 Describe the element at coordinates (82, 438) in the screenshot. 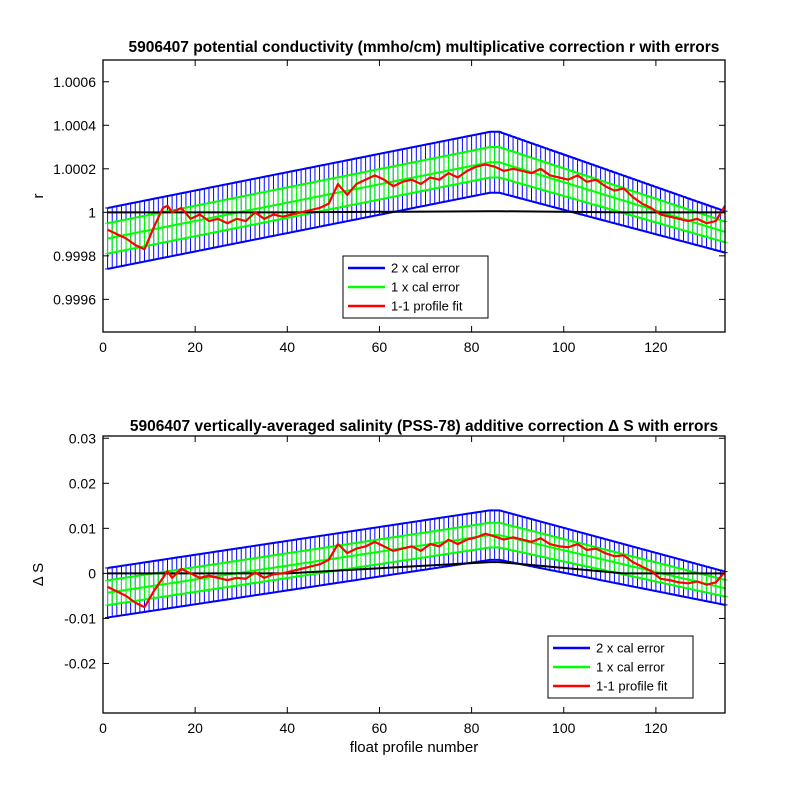

I see `y-tick-label: 0.03` at that location.